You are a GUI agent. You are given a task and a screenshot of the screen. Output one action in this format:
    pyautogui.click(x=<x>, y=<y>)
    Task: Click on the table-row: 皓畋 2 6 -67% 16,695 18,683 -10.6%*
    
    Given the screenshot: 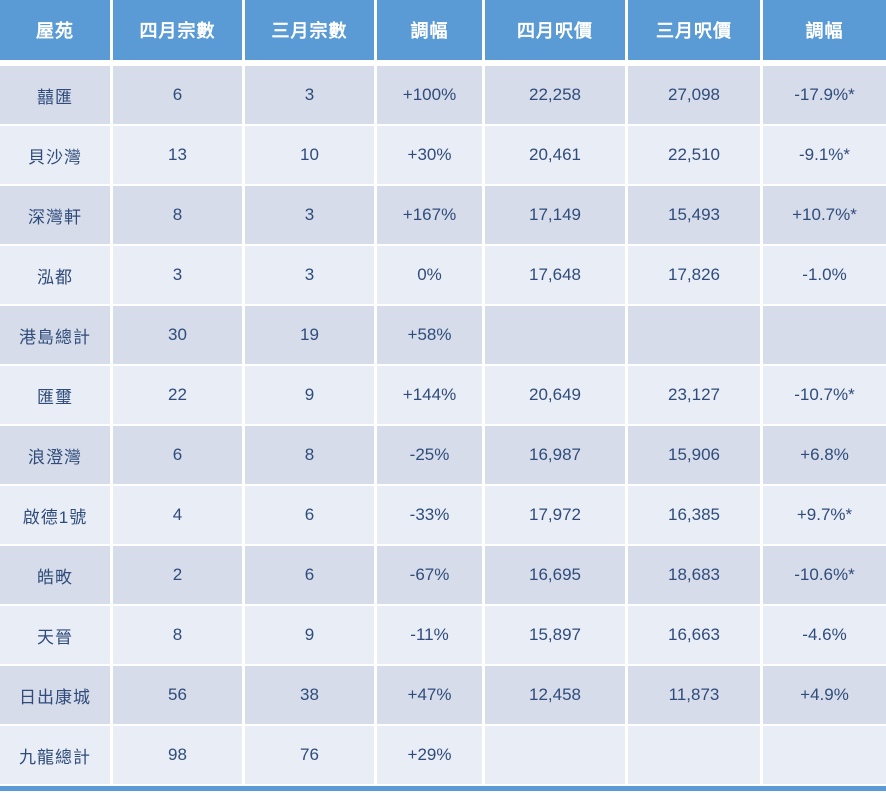 What is the action you would take?
    pyautogui.click(x=443, y=576)
    